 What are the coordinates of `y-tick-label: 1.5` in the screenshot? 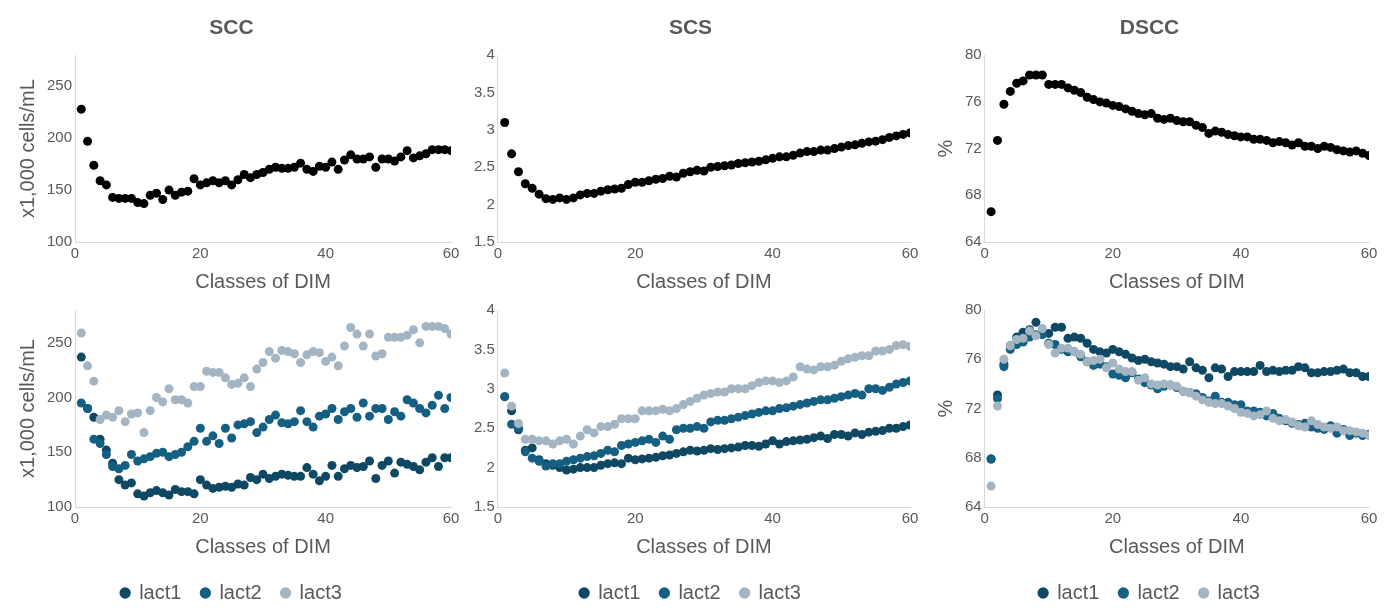 It's located at (484, 241).